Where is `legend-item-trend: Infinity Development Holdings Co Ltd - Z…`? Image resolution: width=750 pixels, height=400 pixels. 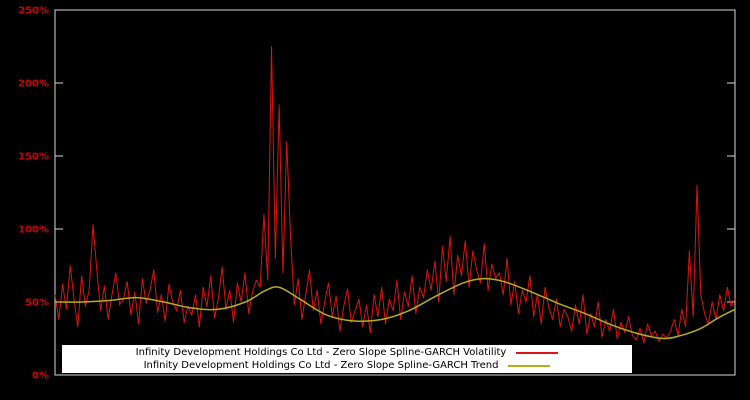
legend-item-trend: Infinity Development Holdings Co Ltd - Z… is located at coordinates (347, 365).